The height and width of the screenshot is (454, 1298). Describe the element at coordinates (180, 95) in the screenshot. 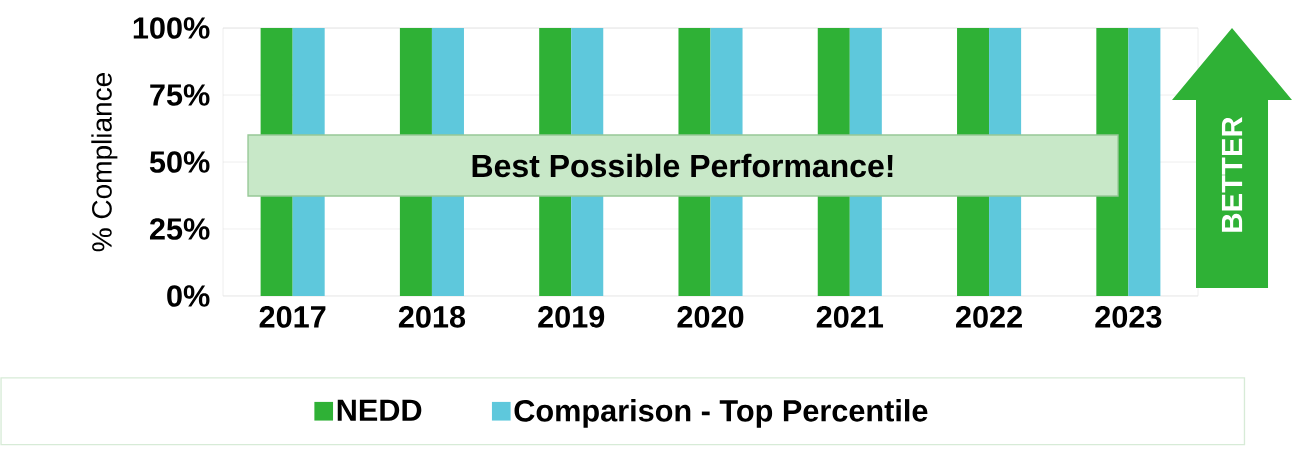

I see `y-tick-label: 75%` at that location.